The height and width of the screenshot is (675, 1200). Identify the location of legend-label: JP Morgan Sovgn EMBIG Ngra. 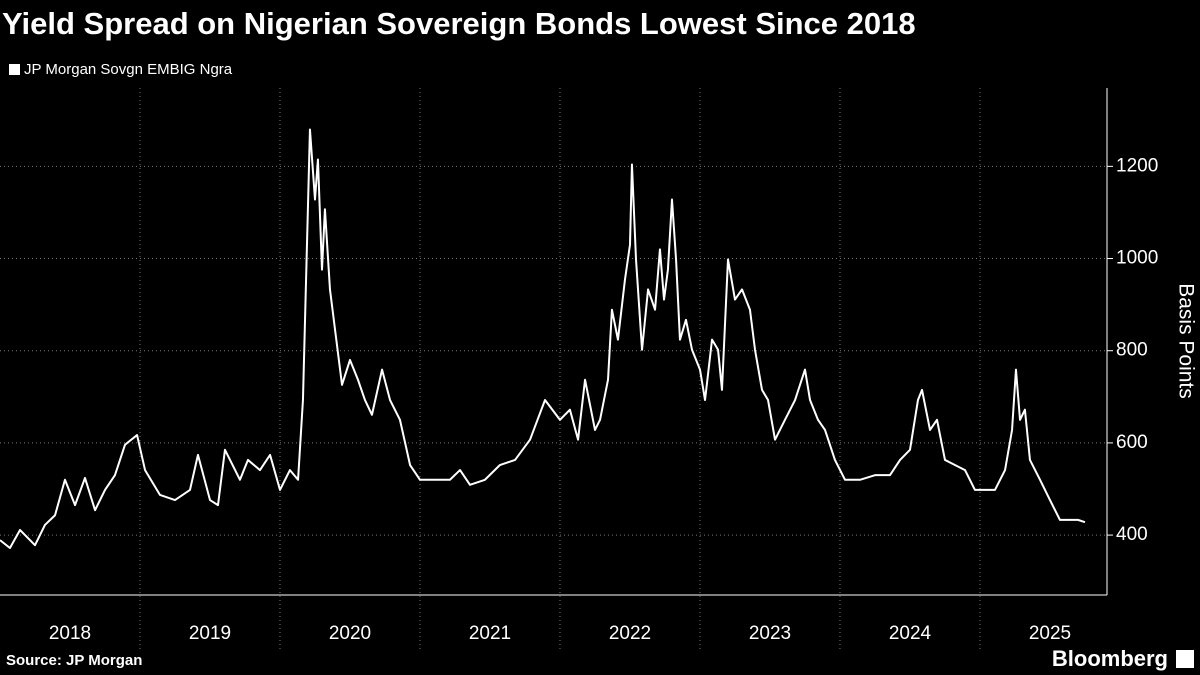
(128, 69).